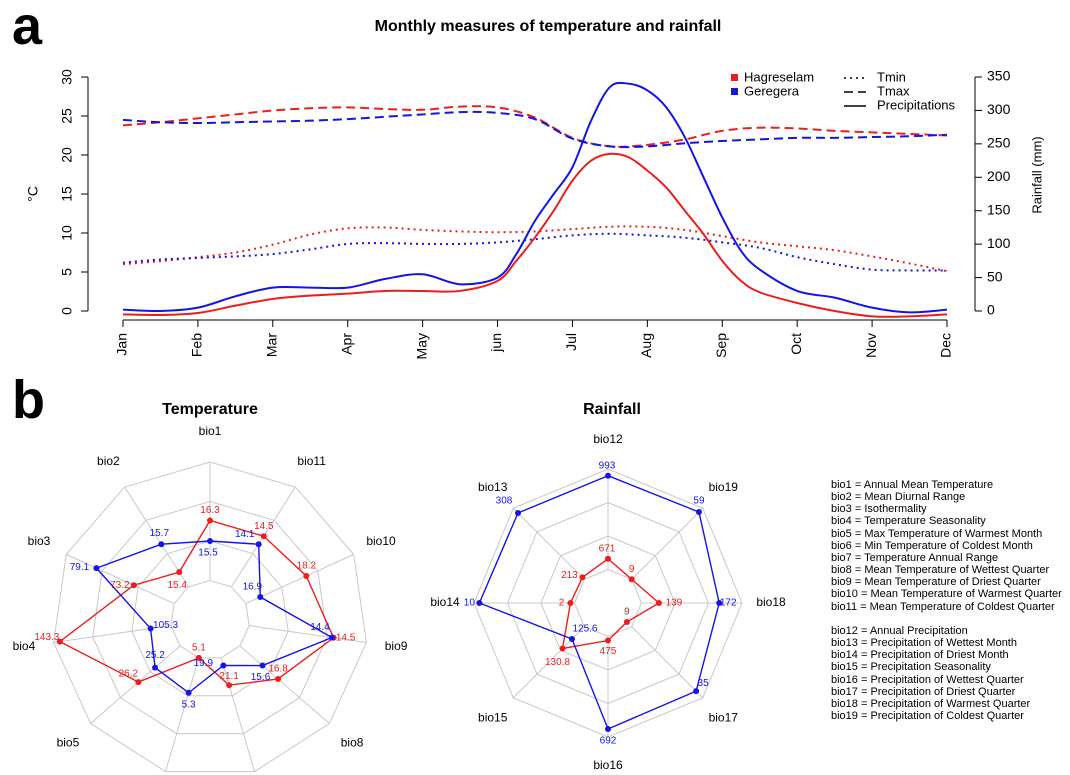 The width and height of the screenshot is (1070, 775). I want to click on radar-axis-label: bio12, so click(608, 439).